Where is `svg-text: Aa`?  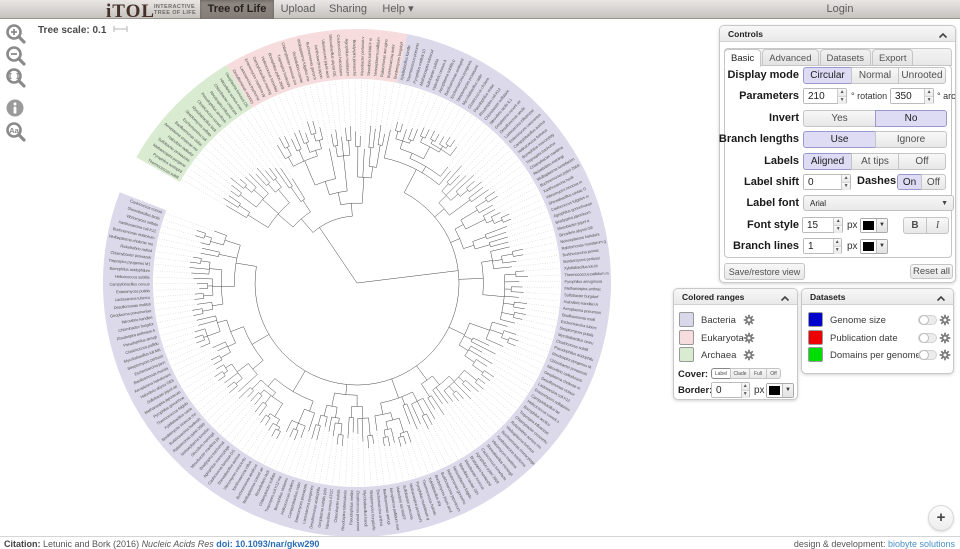 svg-text: Aa is located at coordinates (14, 130).